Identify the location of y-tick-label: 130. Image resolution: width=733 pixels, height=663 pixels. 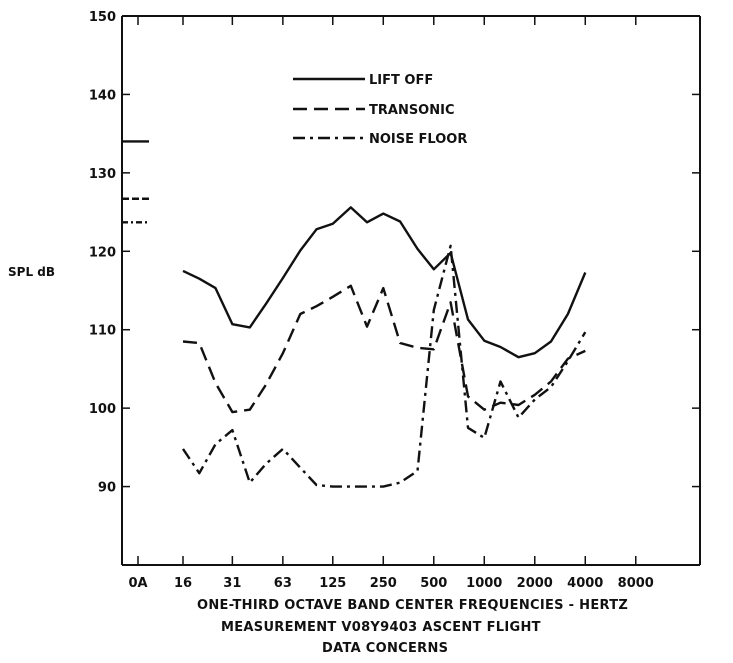
(102, 174).